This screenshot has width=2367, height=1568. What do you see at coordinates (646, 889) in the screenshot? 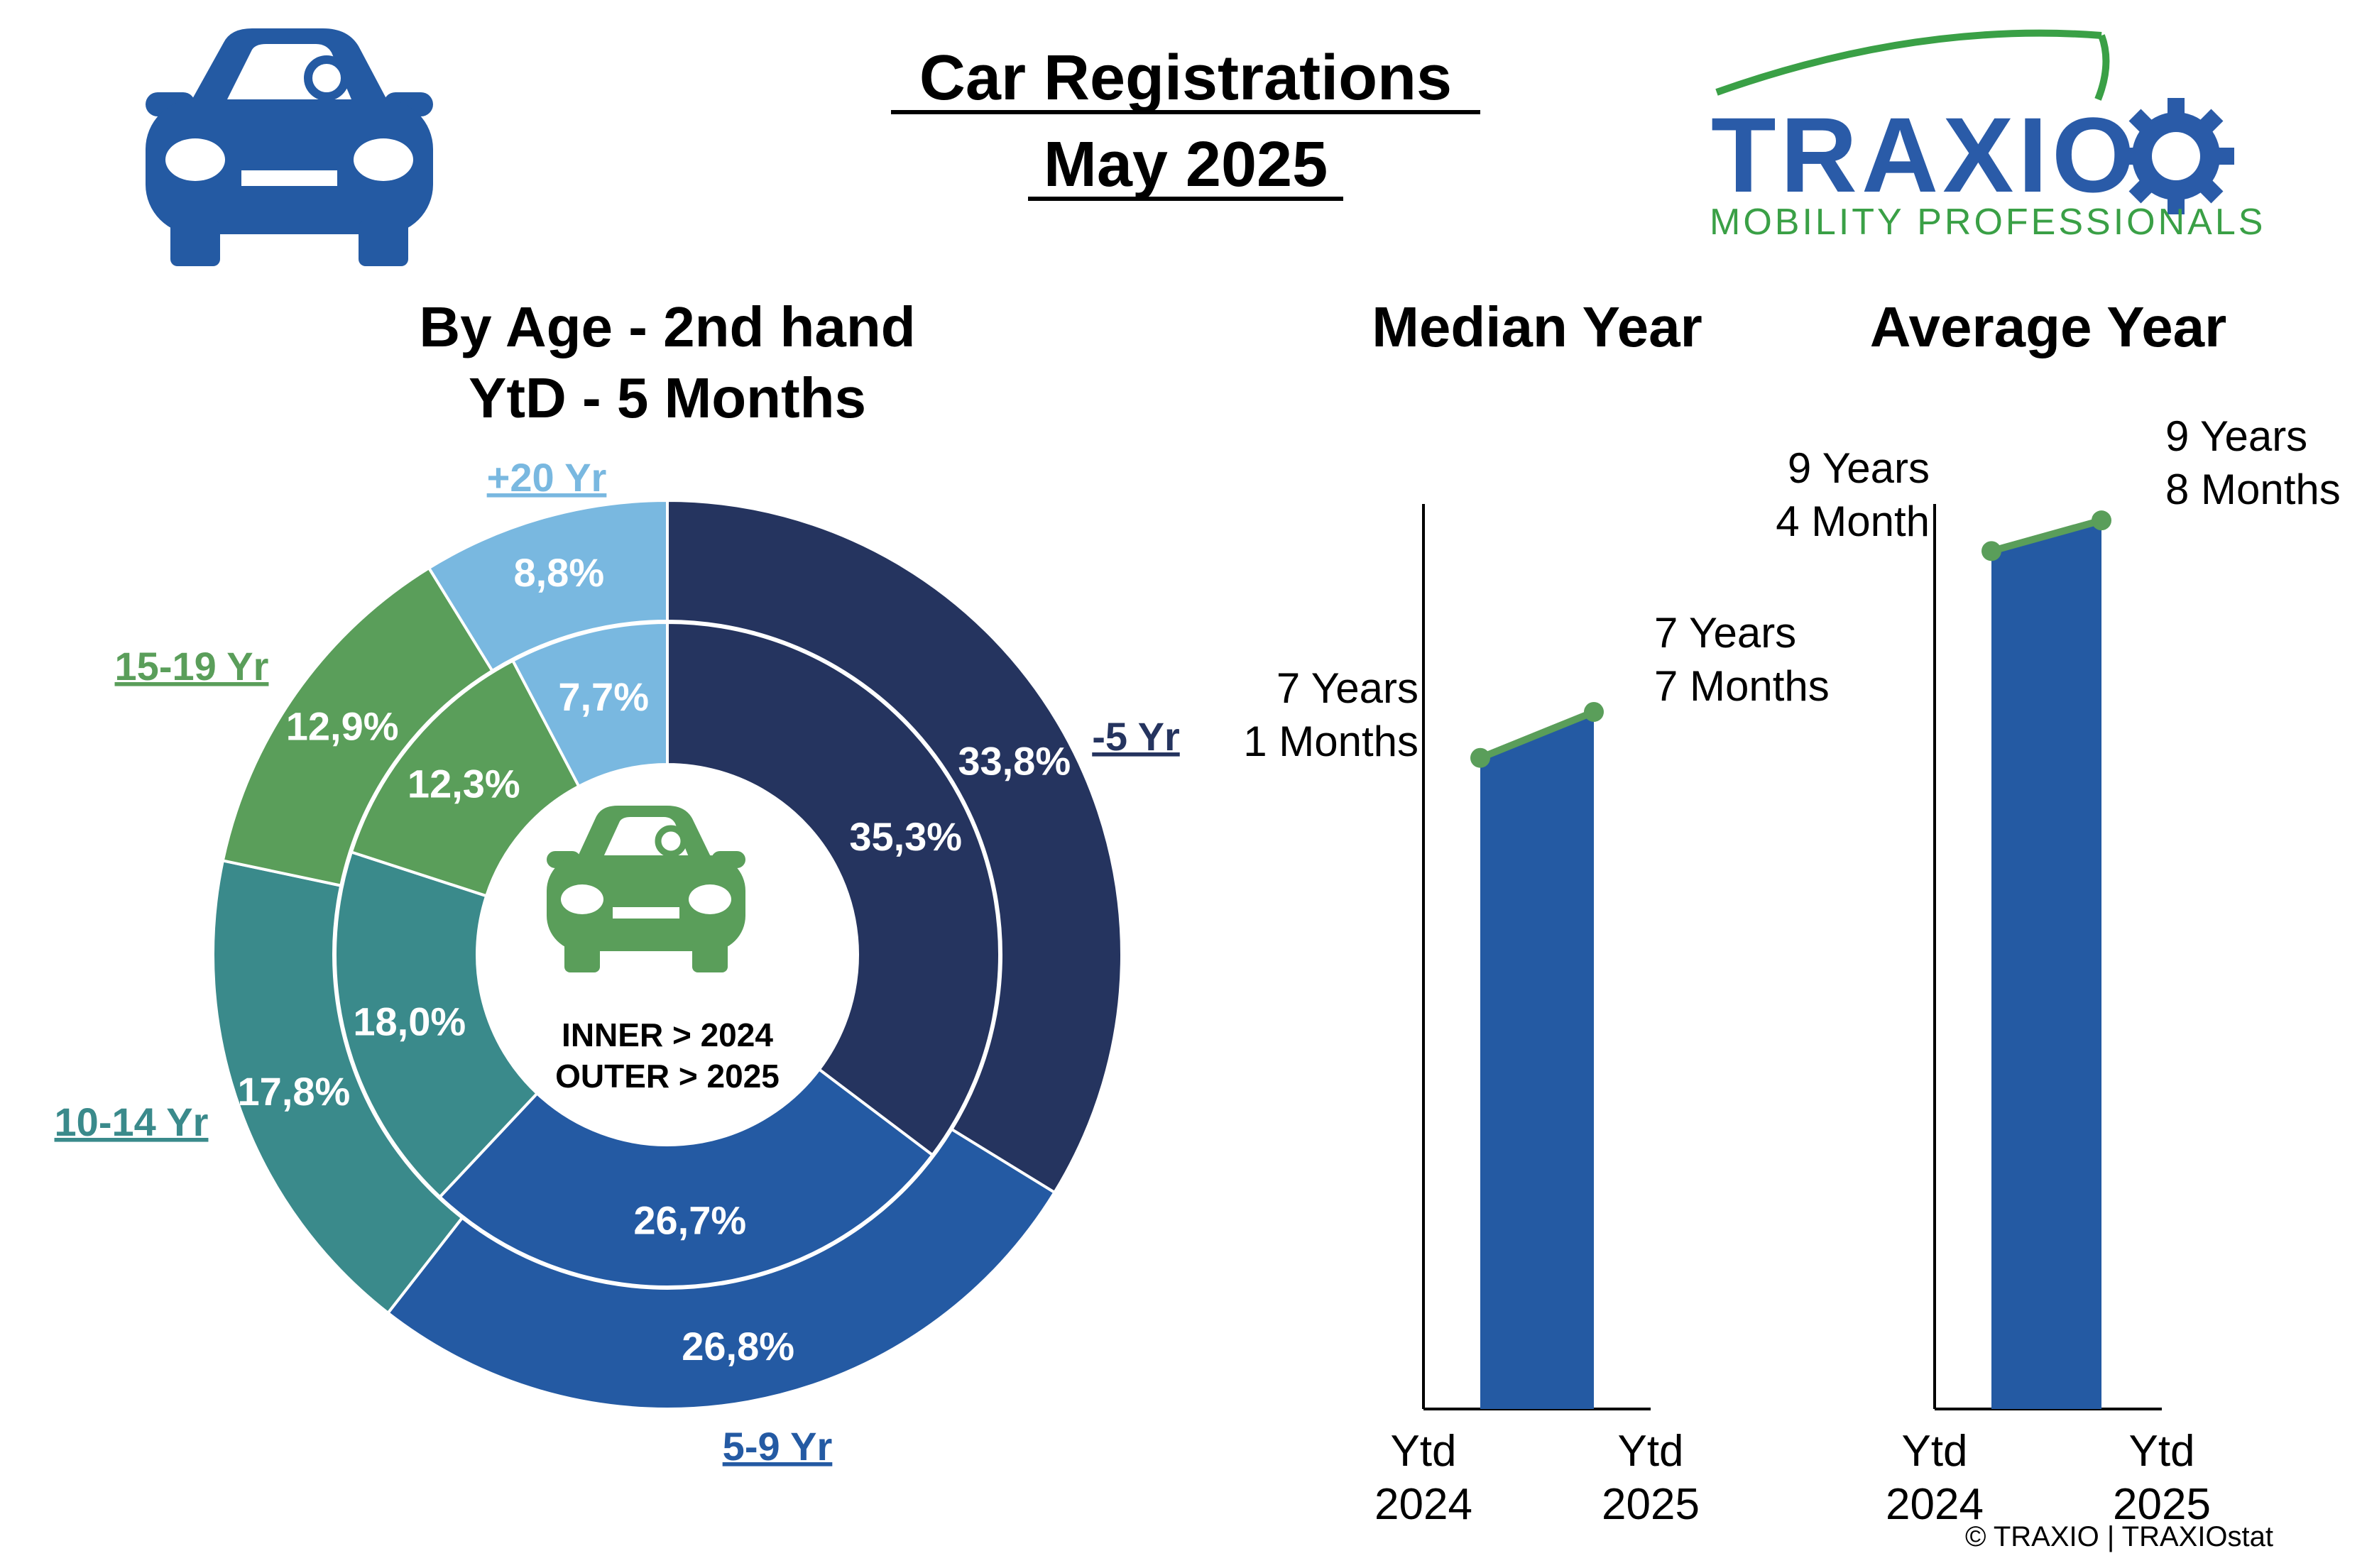
I see `center-car-icon` at bounding box center [646, 889].